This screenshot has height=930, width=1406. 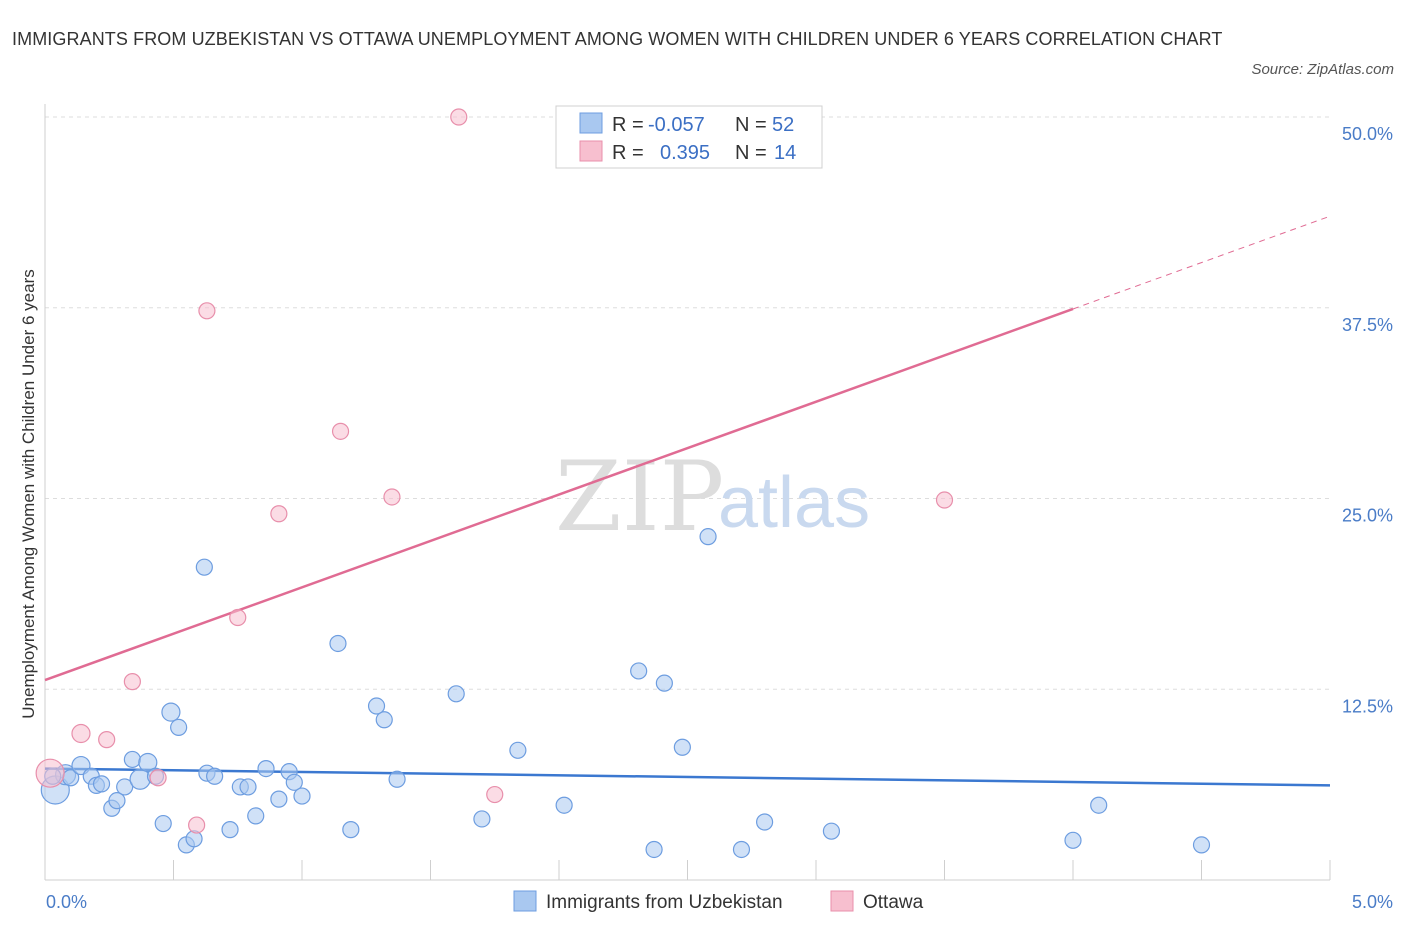 I want to click on x-tick-labels: 0.0% 5.0%, so click(x=719, y=902).